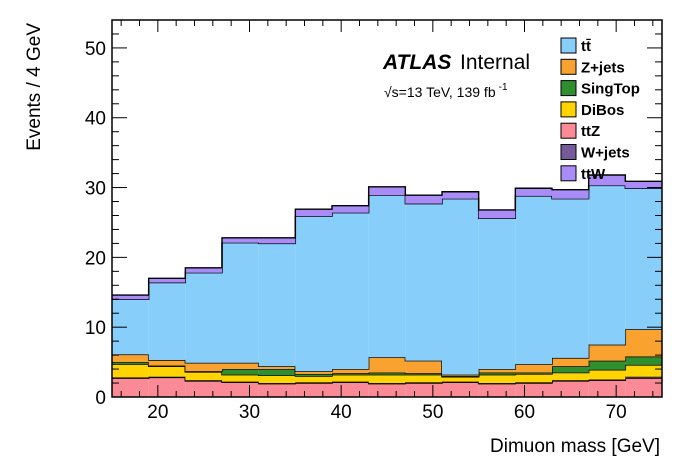 This screenshot has height=472, width=696. Describe the element at coordinates (568, 88) in the screenshot. I see `legend-swatch-singtop` at that location.